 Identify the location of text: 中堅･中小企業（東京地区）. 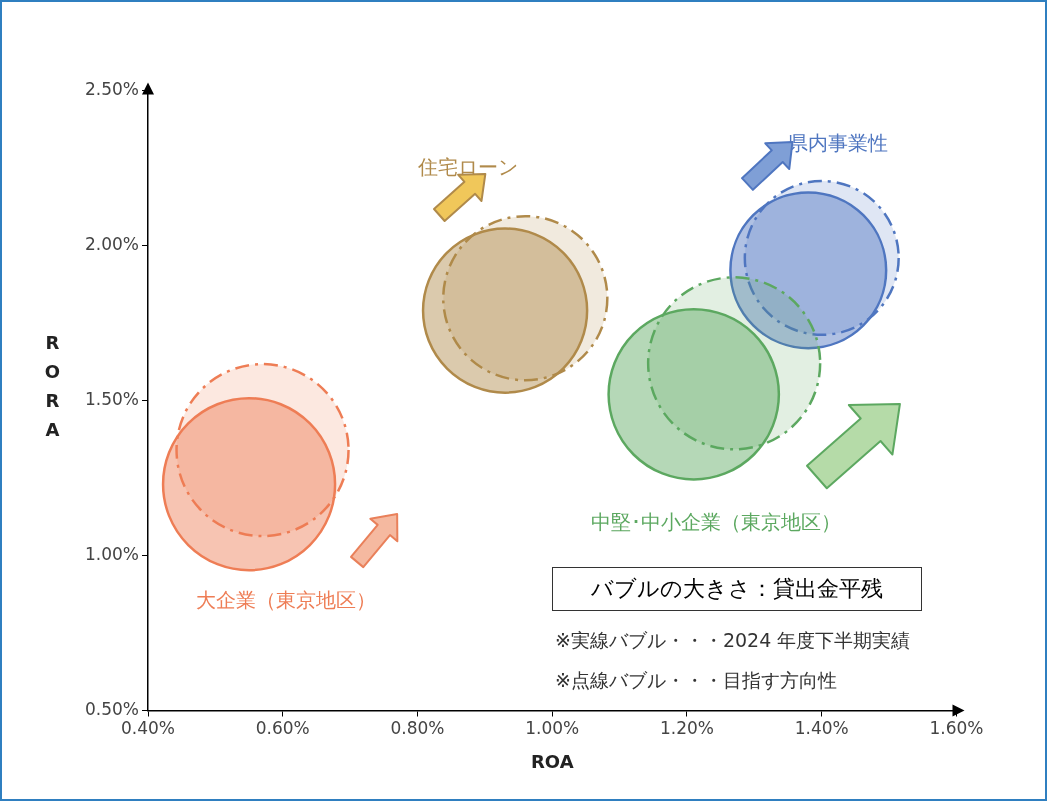
(715, 521).